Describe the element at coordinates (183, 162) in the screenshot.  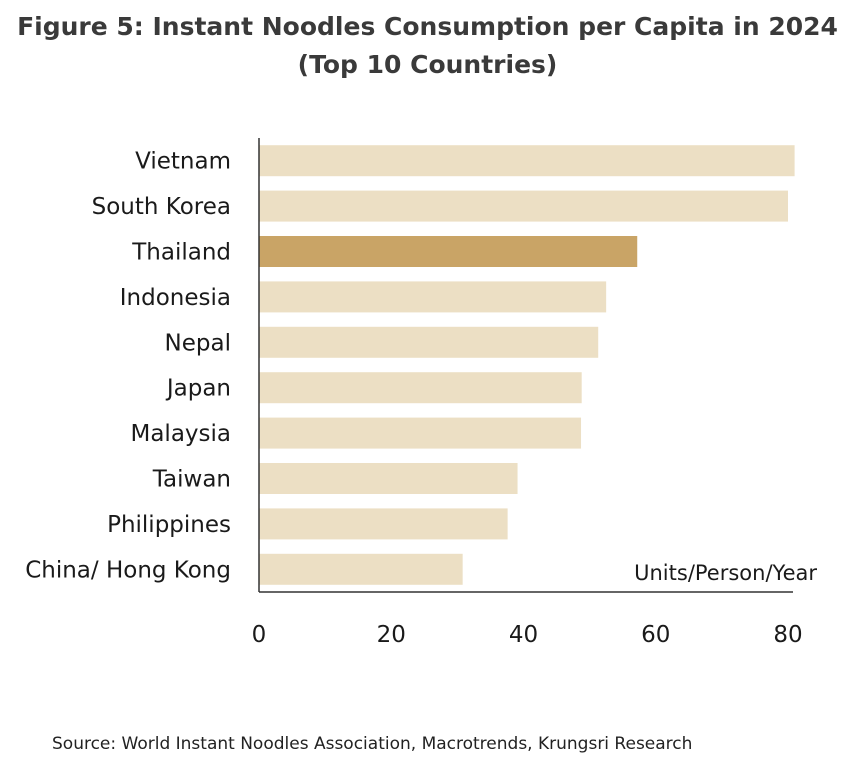
I see `category-label: Vietnam` at that location.